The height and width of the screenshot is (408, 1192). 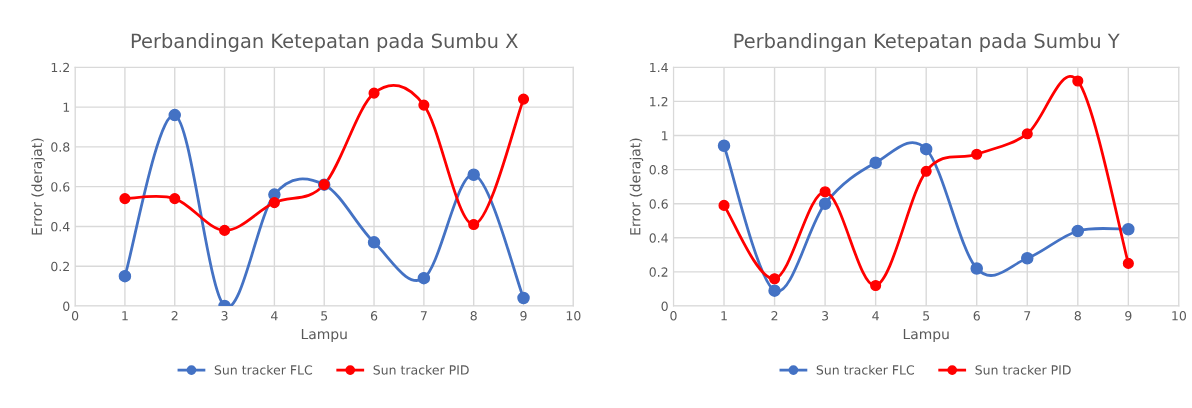 I want to click on chart-title: Perbandingan Ketepatan pada Sumbu Y, so click(x=927, y=42).